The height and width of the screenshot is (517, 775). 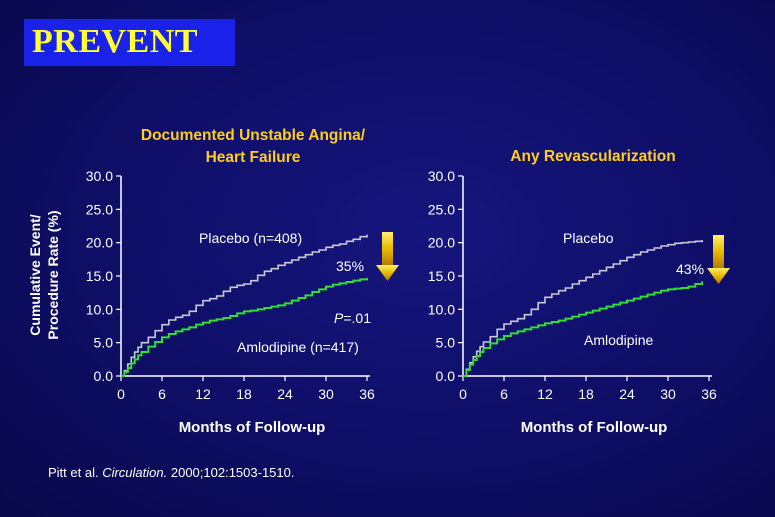 I want to click on chart-right-xtick-label-0: 0, so click(x=463, y=394).